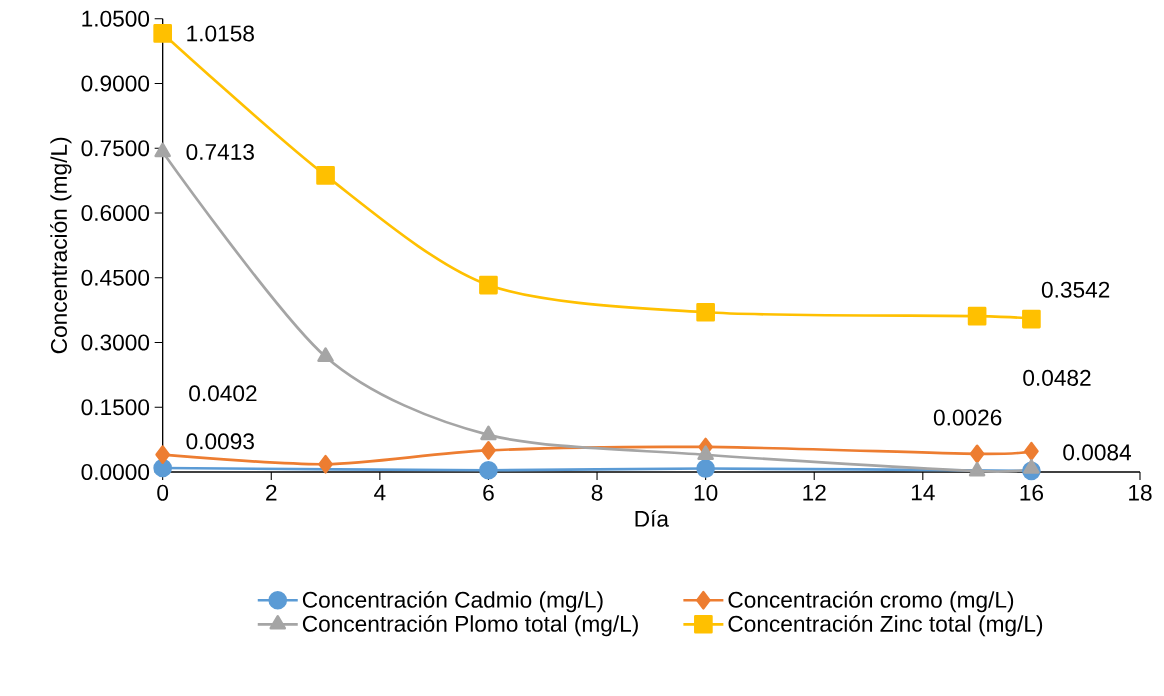  Describe the element at coordinates (652, 518) in the screenshot. I see `x-axis-title: Día` at that location.